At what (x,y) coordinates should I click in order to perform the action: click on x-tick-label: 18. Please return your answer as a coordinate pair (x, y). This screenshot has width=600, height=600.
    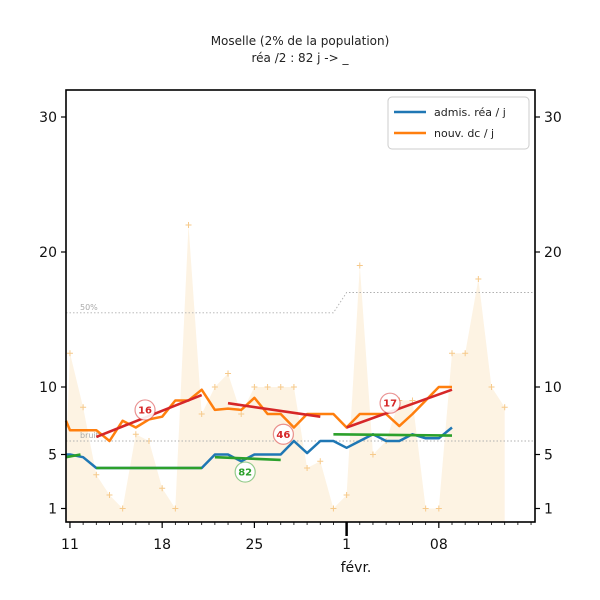
    Looking at the image, I should click on (162, 545).